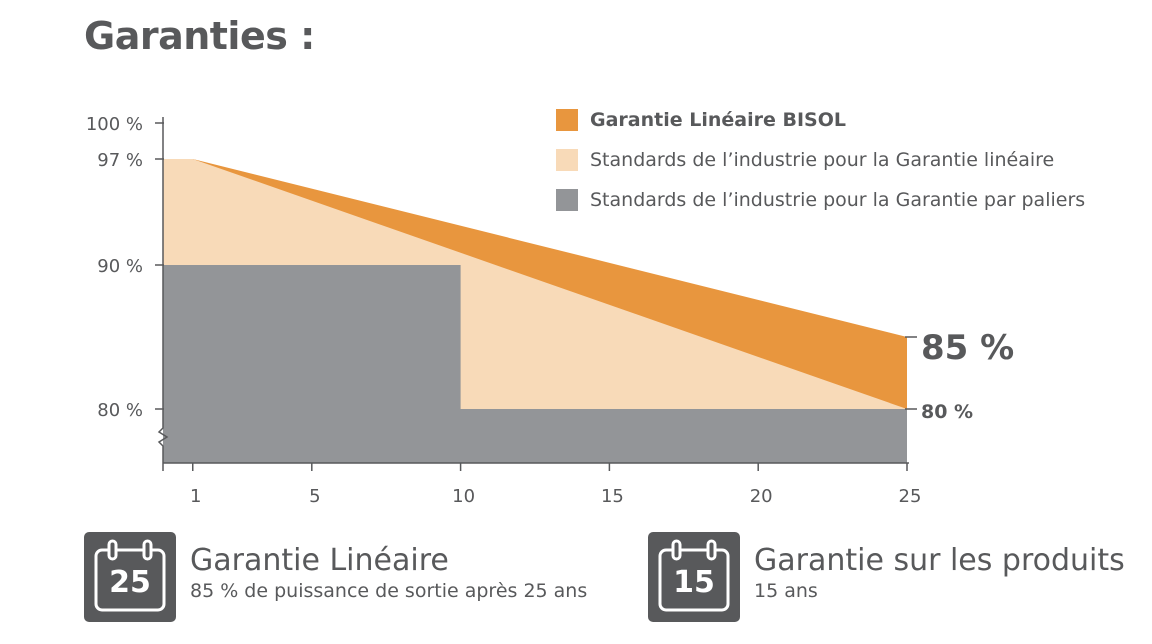 The height and width of the screenshot is (644, 1152). Describe the element at coordinates (967, 348) in the screenshot. I see `annotation-85: 85 %` at that location.